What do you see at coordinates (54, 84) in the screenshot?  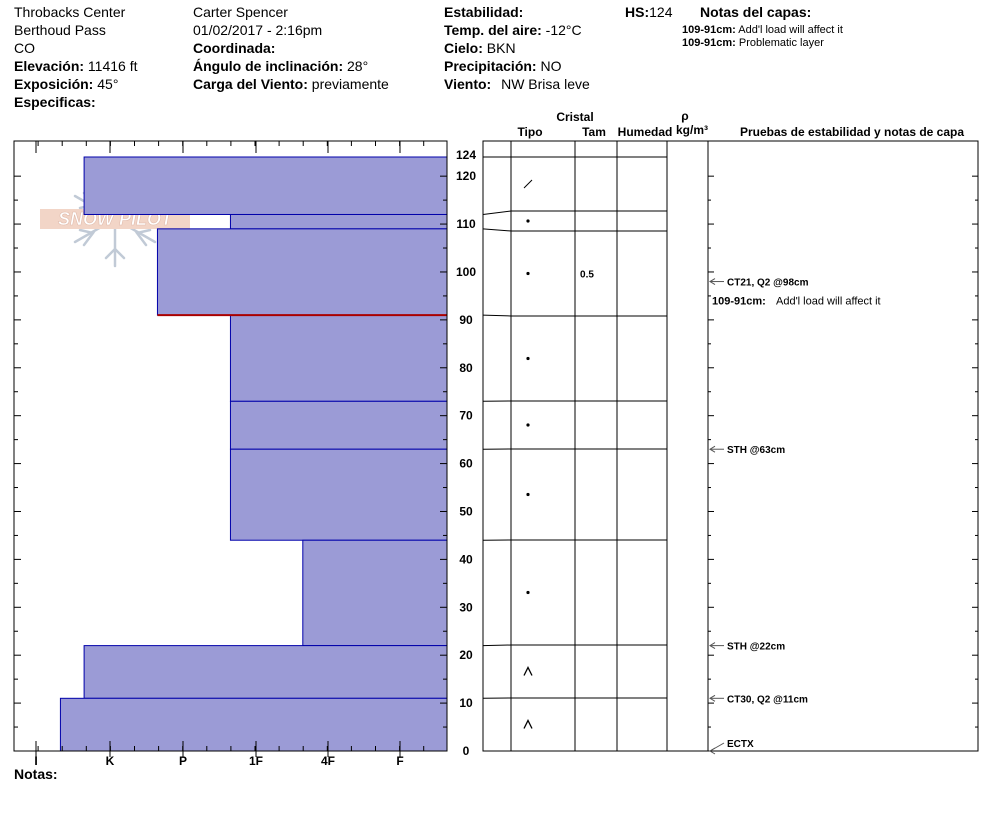 I see `aspect-label: Exposición:` at bounding box center [54, 84].